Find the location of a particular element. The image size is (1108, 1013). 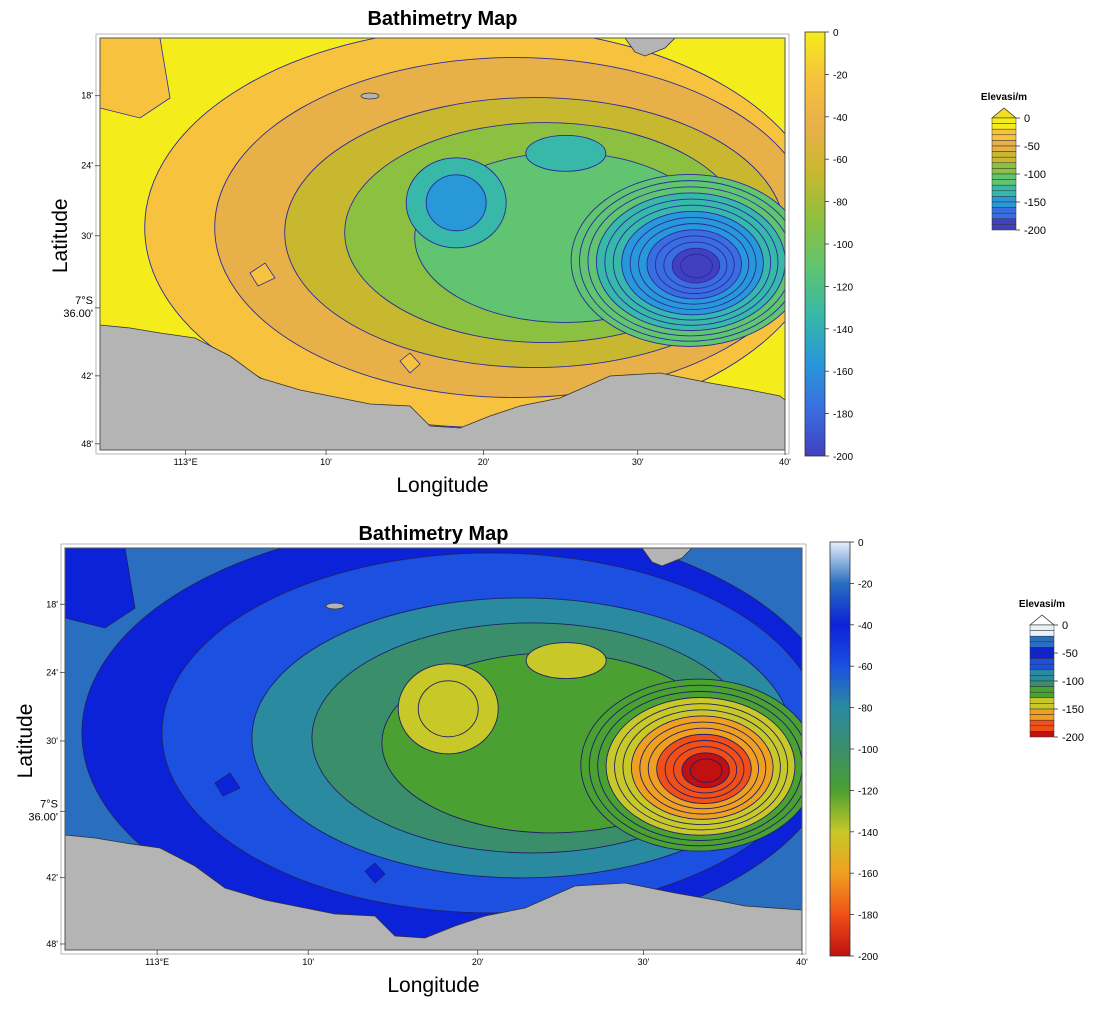

colorbar-tick-label: -160 is located at coordinates (843, 372).